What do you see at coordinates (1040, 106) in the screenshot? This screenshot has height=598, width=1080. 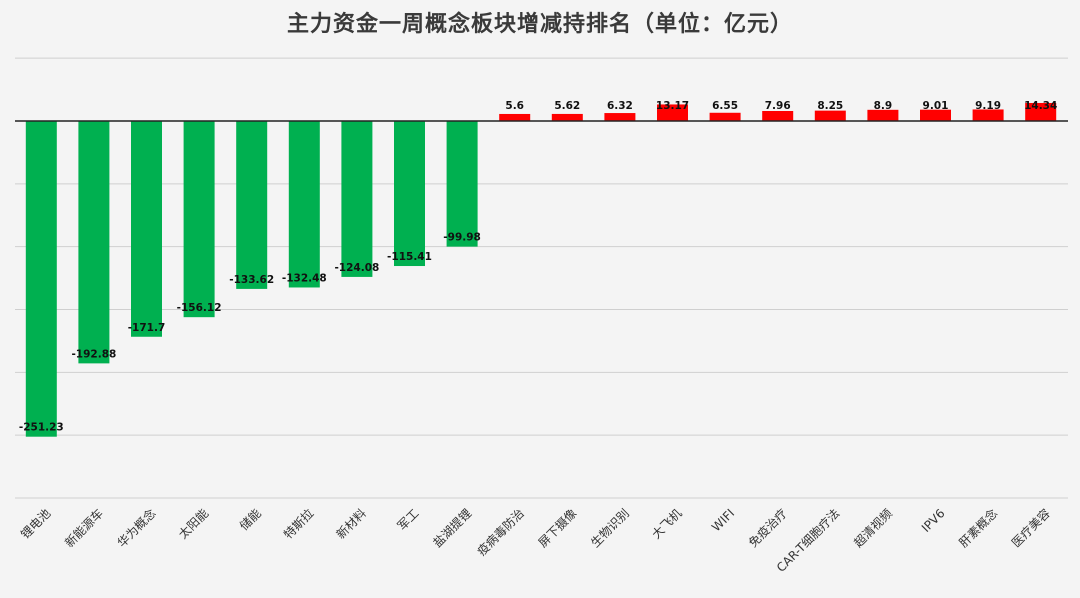 I see `data-label-19: 14.34` at bounding box center [1040, 106].